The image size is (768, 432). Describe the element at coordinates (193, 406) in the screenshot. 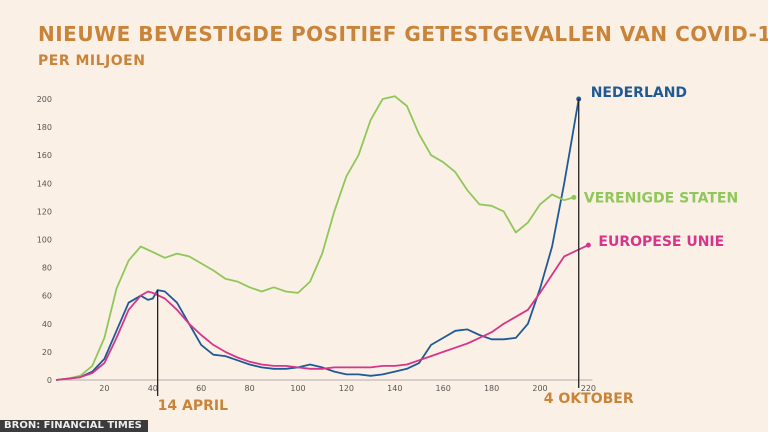

I see `annotation-label: 14 APRIL` at that location.